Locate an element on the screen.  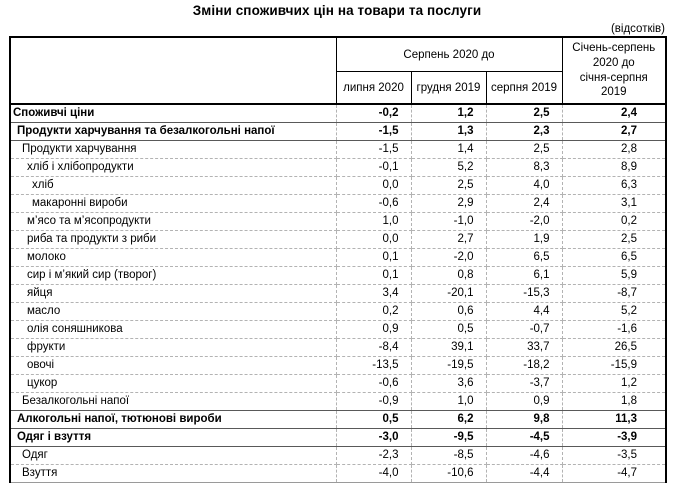
table-row: цукор -0,6 3,6 -3,7 1,2 is located at coordinates (338, 383).